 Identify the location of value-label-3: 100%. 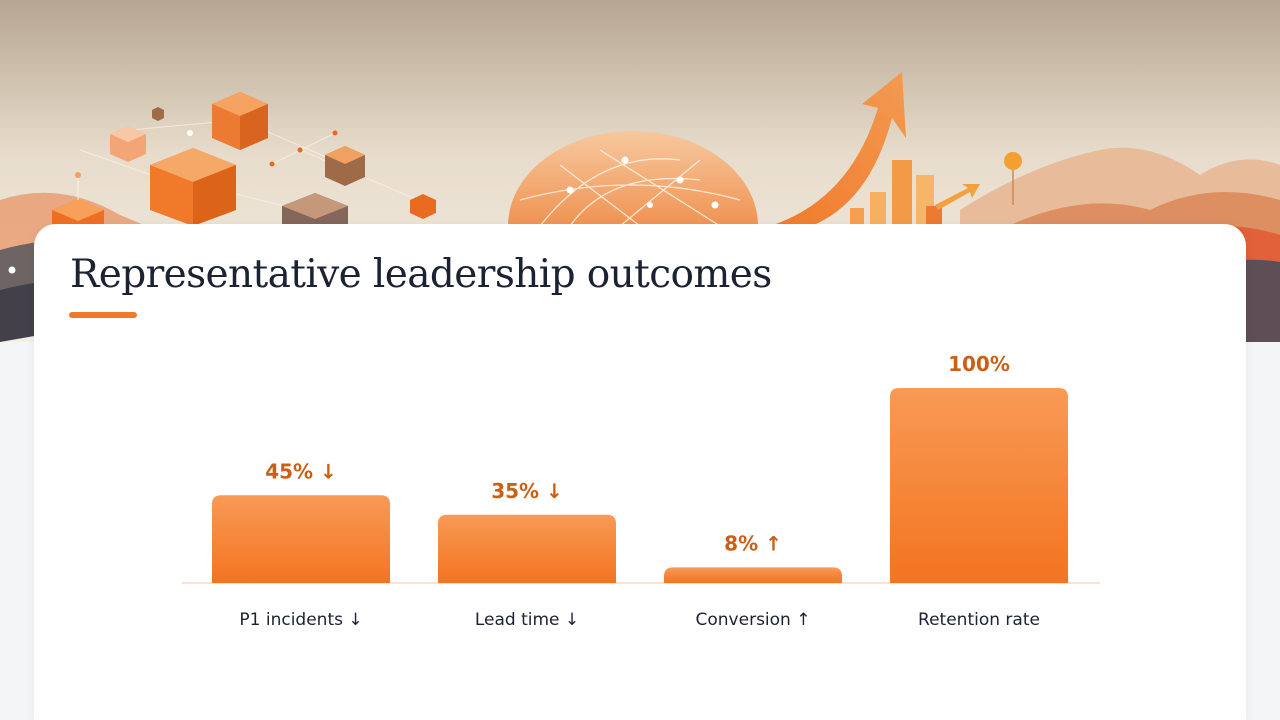
(979, 364).